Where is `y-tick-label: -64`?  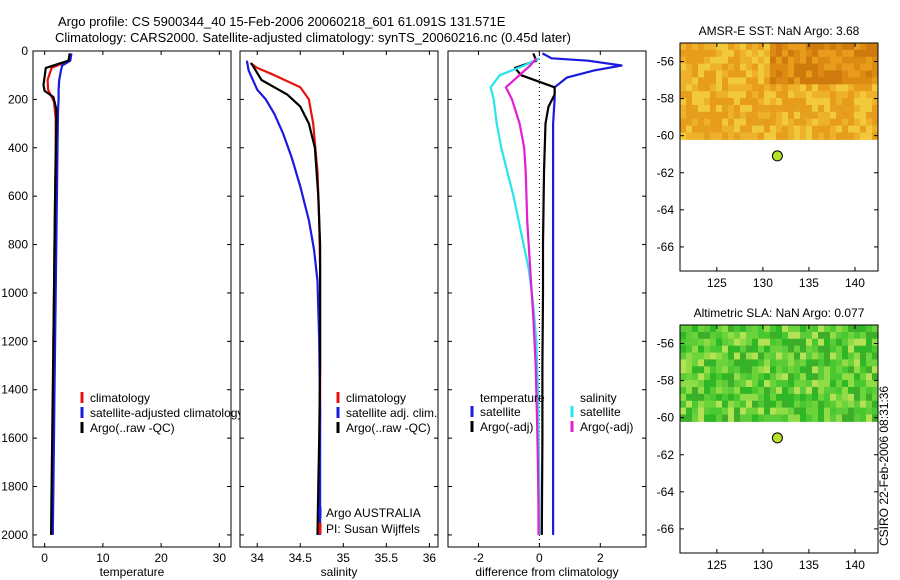 y-tick-label: -64 is located at coordinates (666, 210).